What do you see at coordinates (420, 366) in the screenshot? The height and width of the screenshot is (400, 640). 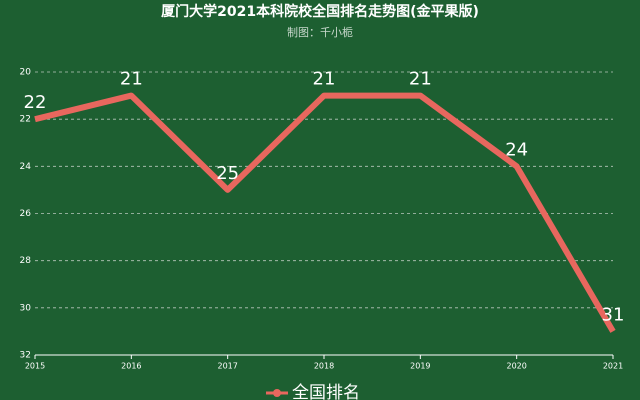 I see `x-tick-label: 2019` at bounding box center [420, 366].